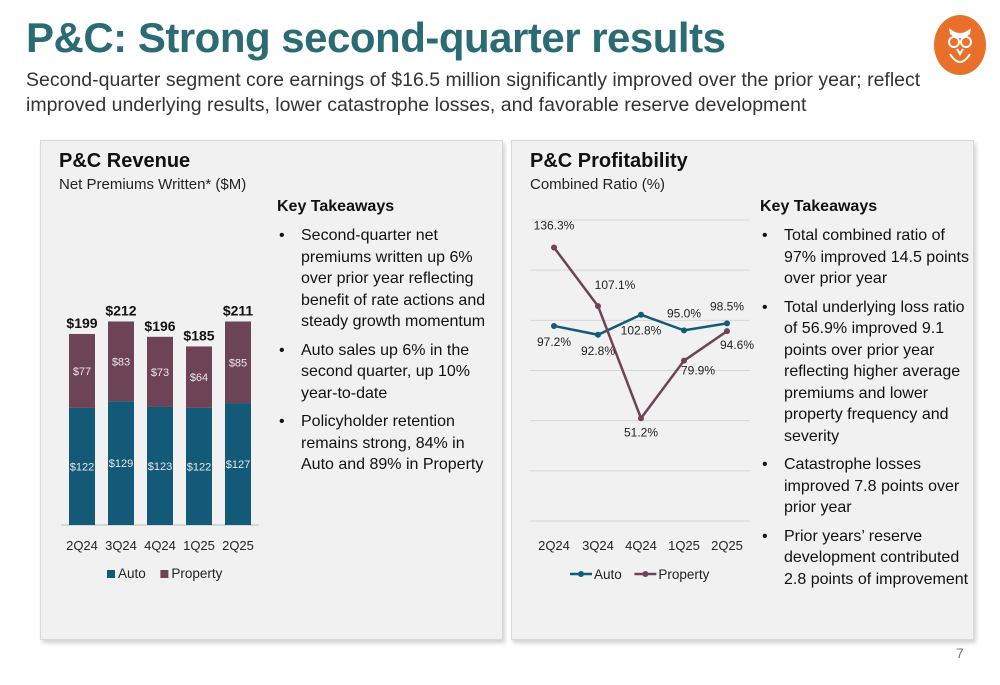 The image size is (1000, 685). What do you see at coordinates (238, 310) in the screenshot?
I see `total-label: $211` at bounding box center [238, 310].